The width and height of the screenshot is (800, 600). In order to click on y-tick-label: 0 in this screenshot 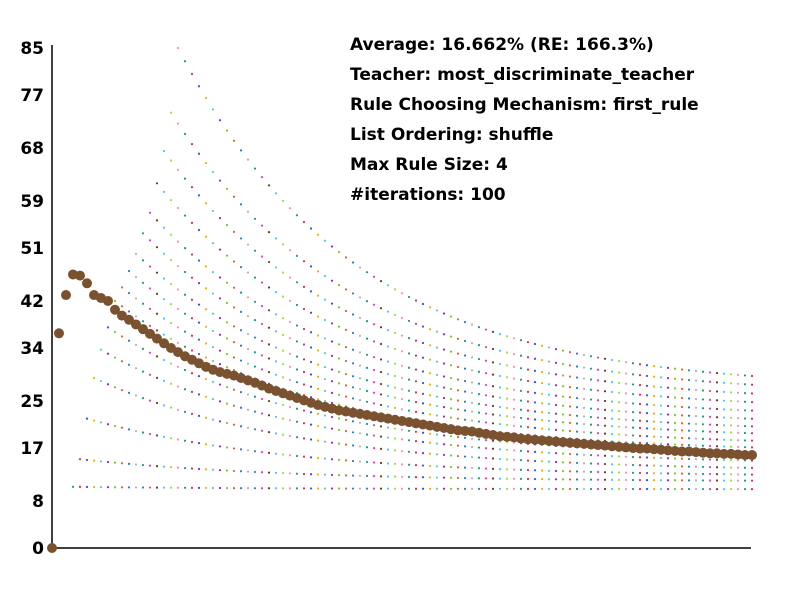, I will do `click(38, 549)`.